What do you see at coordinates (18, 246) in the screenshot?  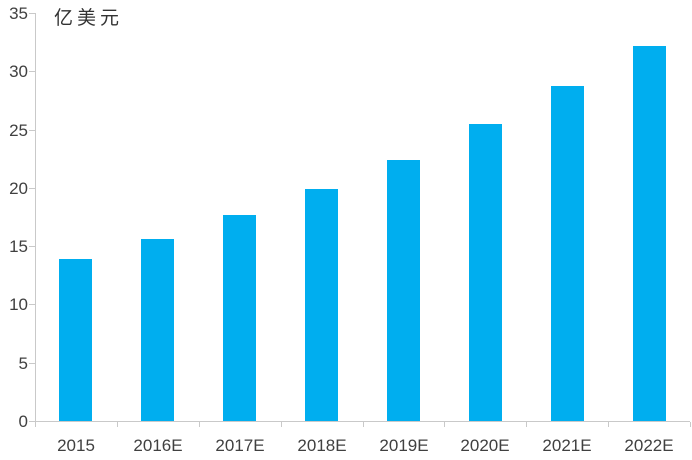 I see `y-axis-tick-label: 15` at bounding box center [18, 246].